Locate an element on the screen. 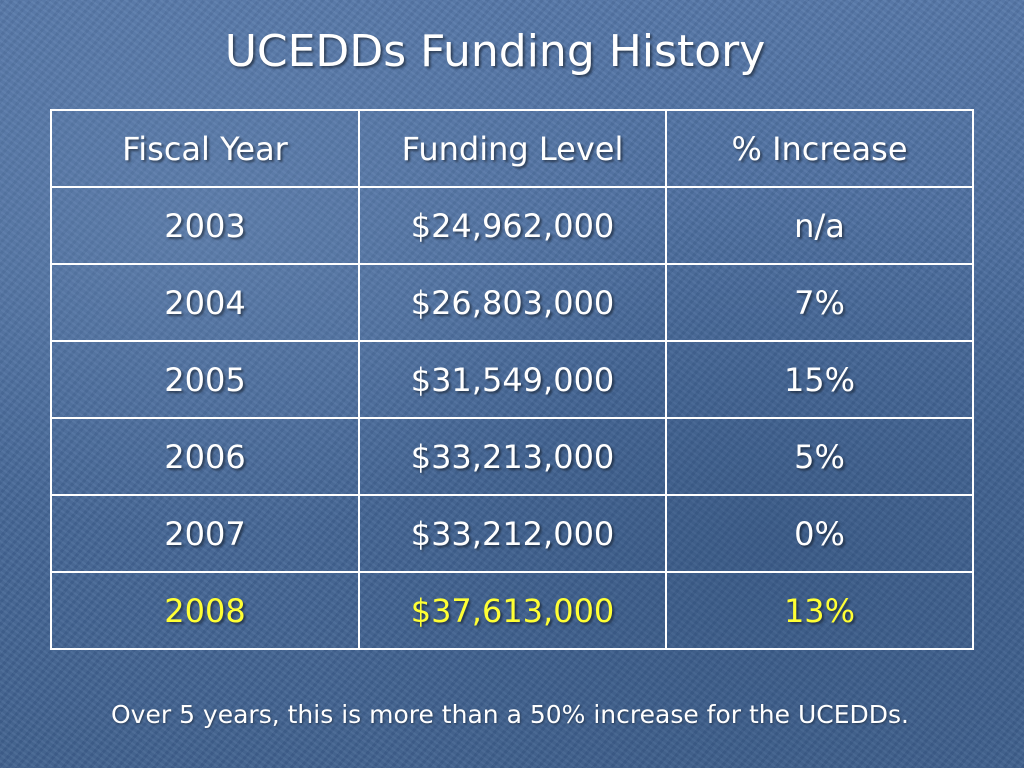 This screenshot has width=1024, height=768. header-funding-level: Funding Level is located at coordinates (512, 148).